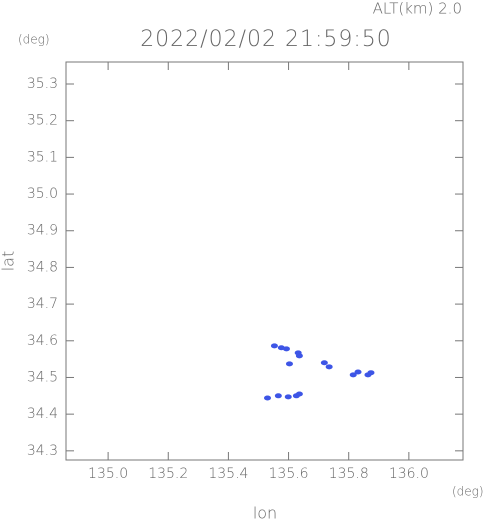 This screenshot has height=521, width=491. What do you see at coordinates (42, 341) in the screenshot?
I see `y-tick-label: 34.6` at bounding box center [42, 341].